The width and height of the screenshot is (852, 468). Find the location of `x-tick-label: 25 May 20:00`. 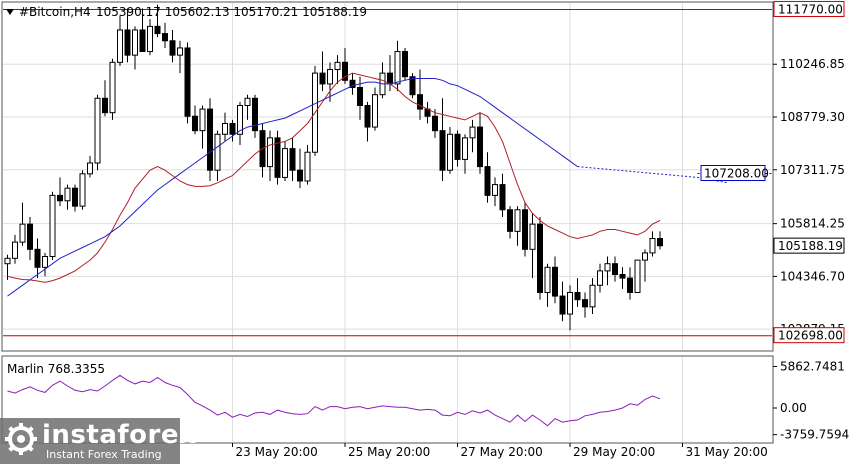

x-tick-label: 25 May 20:00 is located at coordinates (389, 452).